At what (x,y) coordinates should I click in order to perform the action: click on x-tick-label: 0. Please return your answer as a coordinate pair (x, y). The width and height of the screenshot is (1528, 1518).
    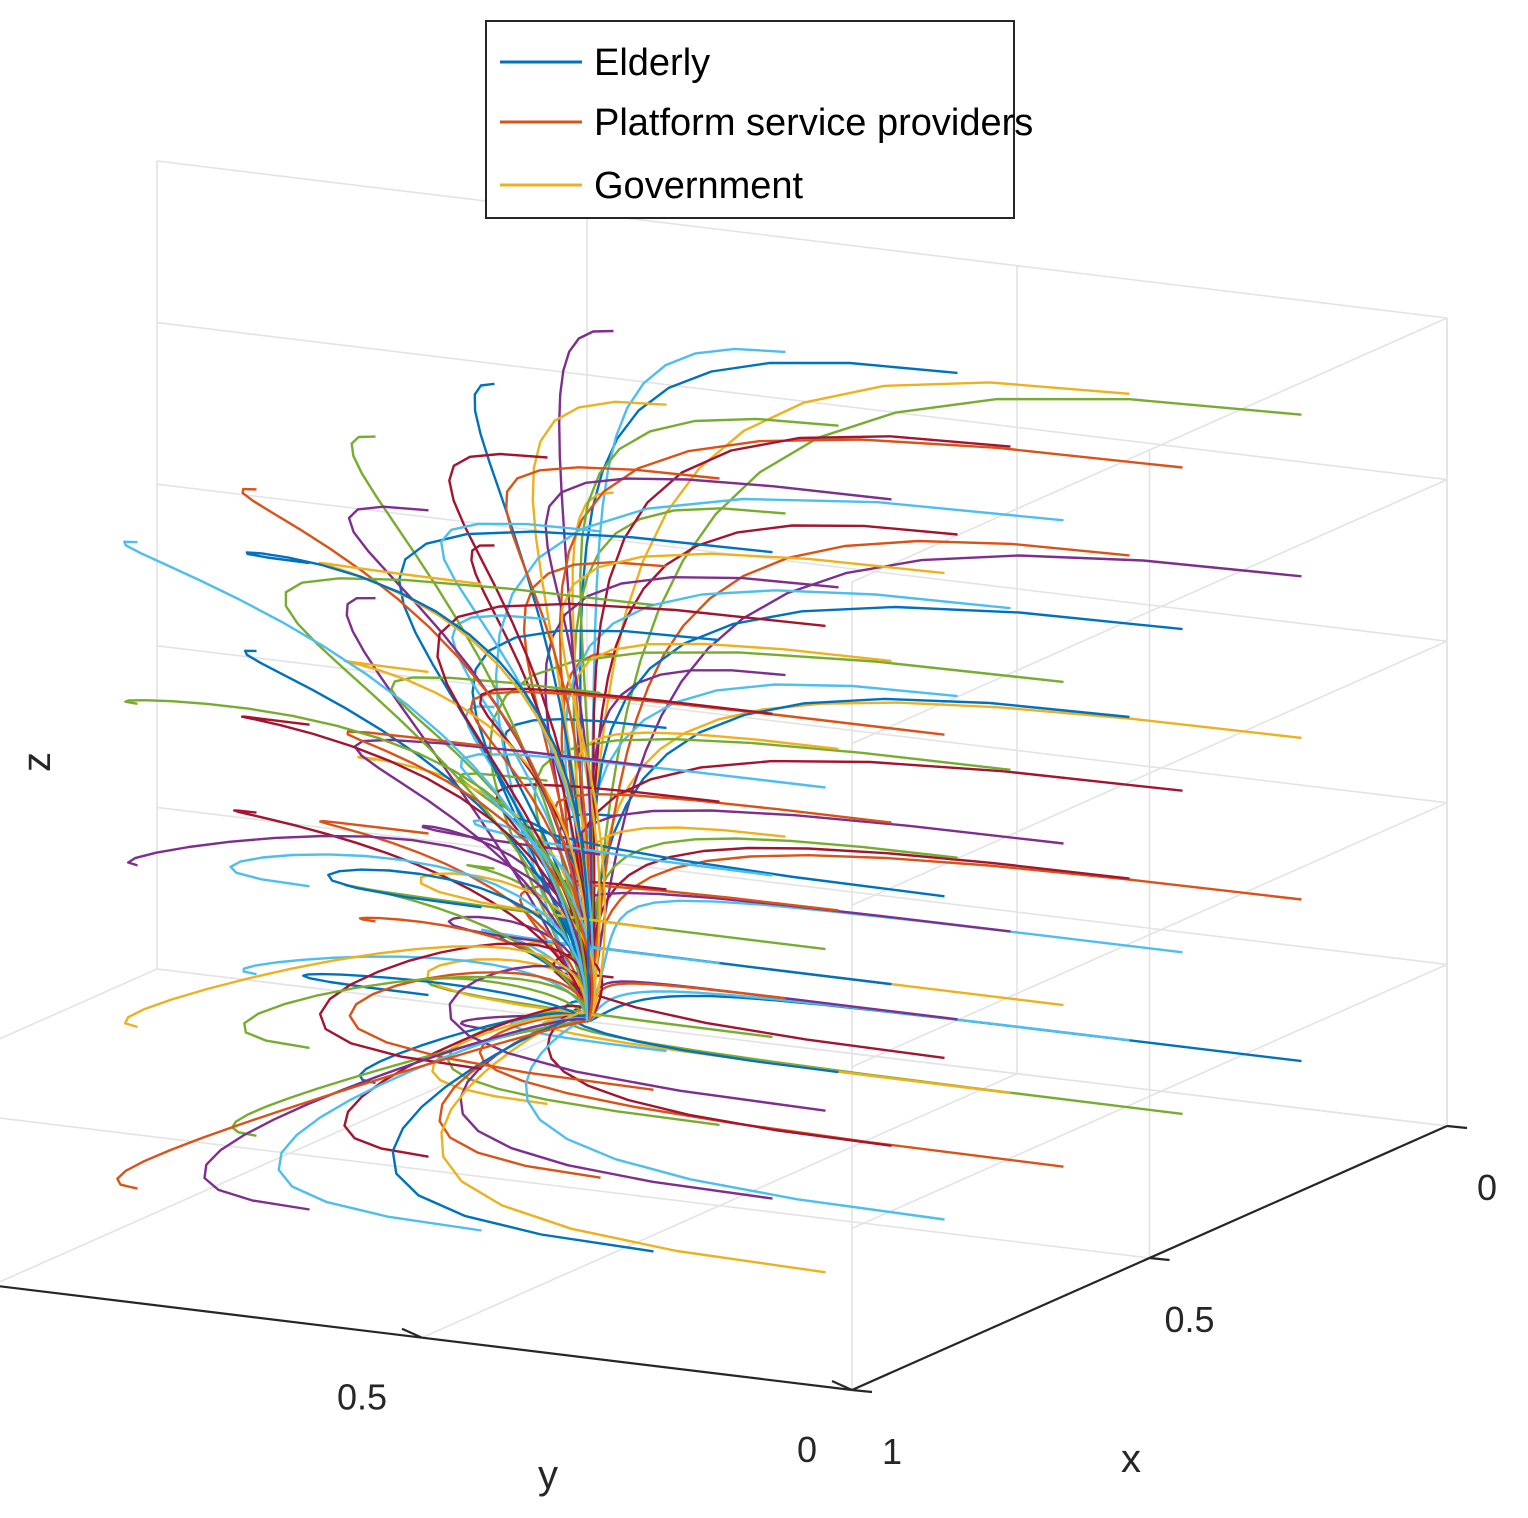
    Looking at the image, I should click on (1487, 1187).